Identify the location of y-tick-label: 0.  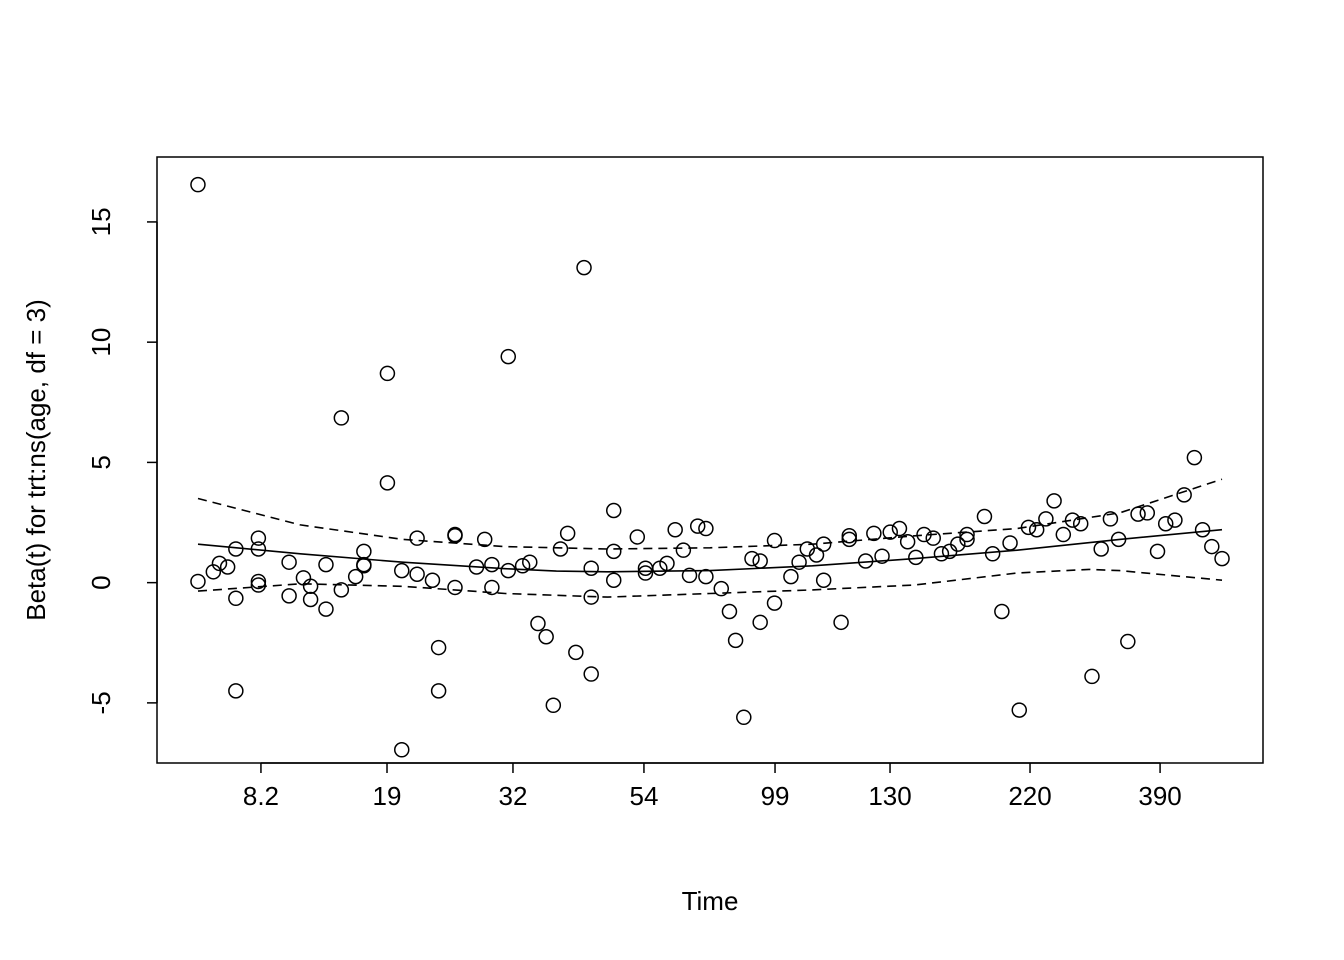
(101, 582).